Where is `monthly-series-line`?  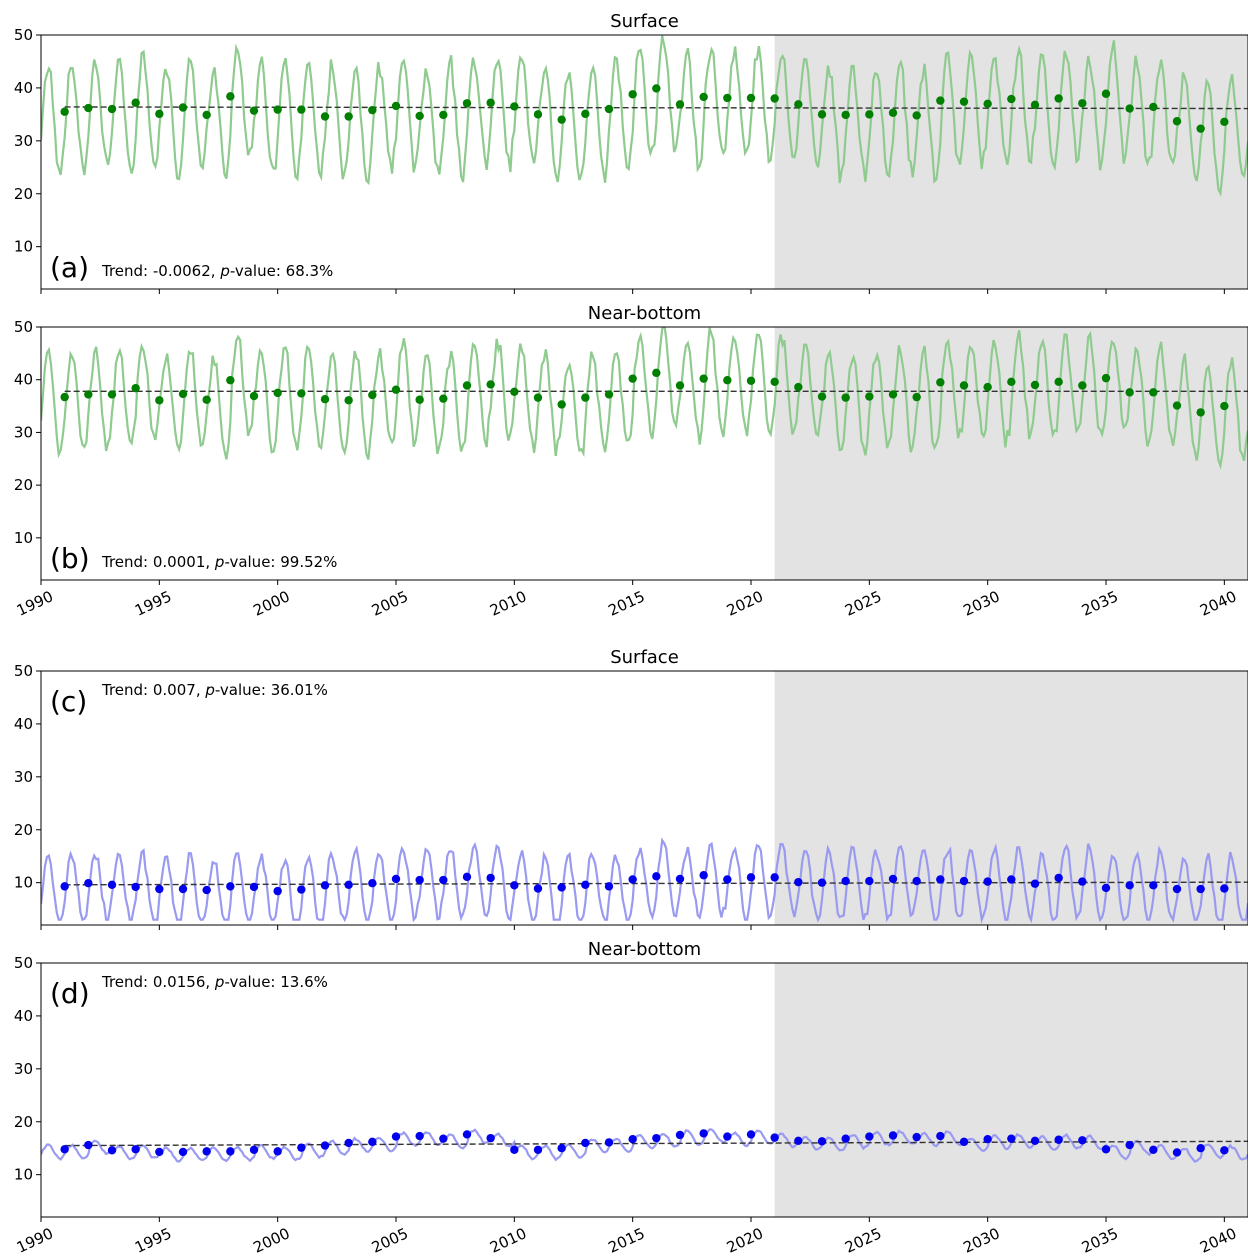 monthly-series-line is located at coordinates (644, 1145).